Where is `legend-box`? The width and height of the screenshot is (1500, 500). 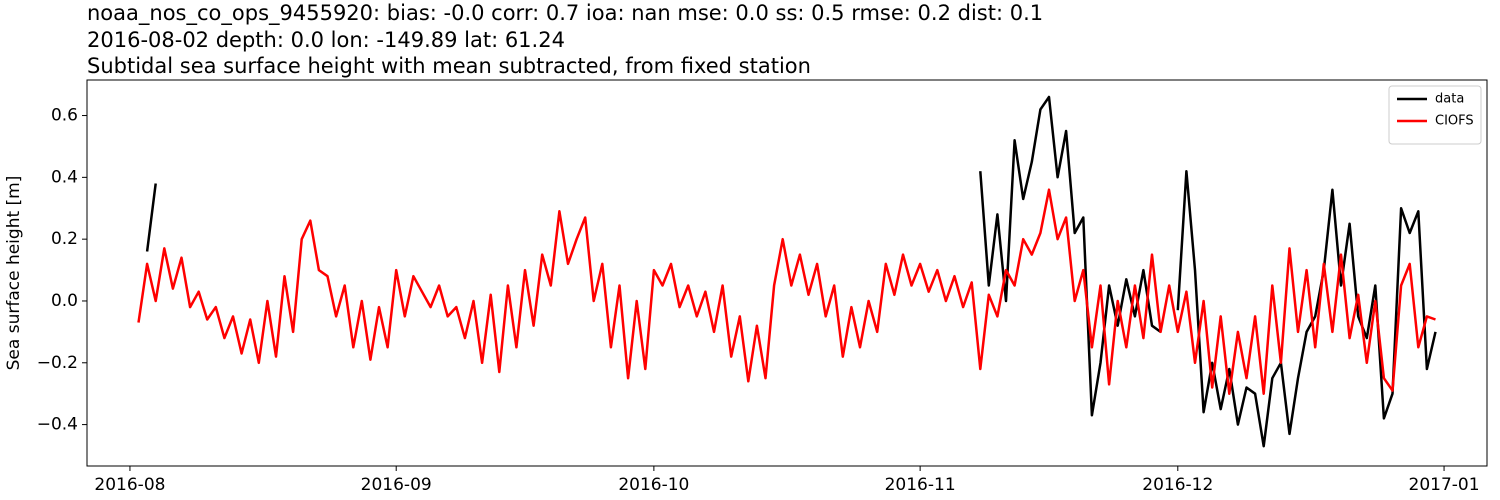 legend-box is located at coordinates (1435, 115).